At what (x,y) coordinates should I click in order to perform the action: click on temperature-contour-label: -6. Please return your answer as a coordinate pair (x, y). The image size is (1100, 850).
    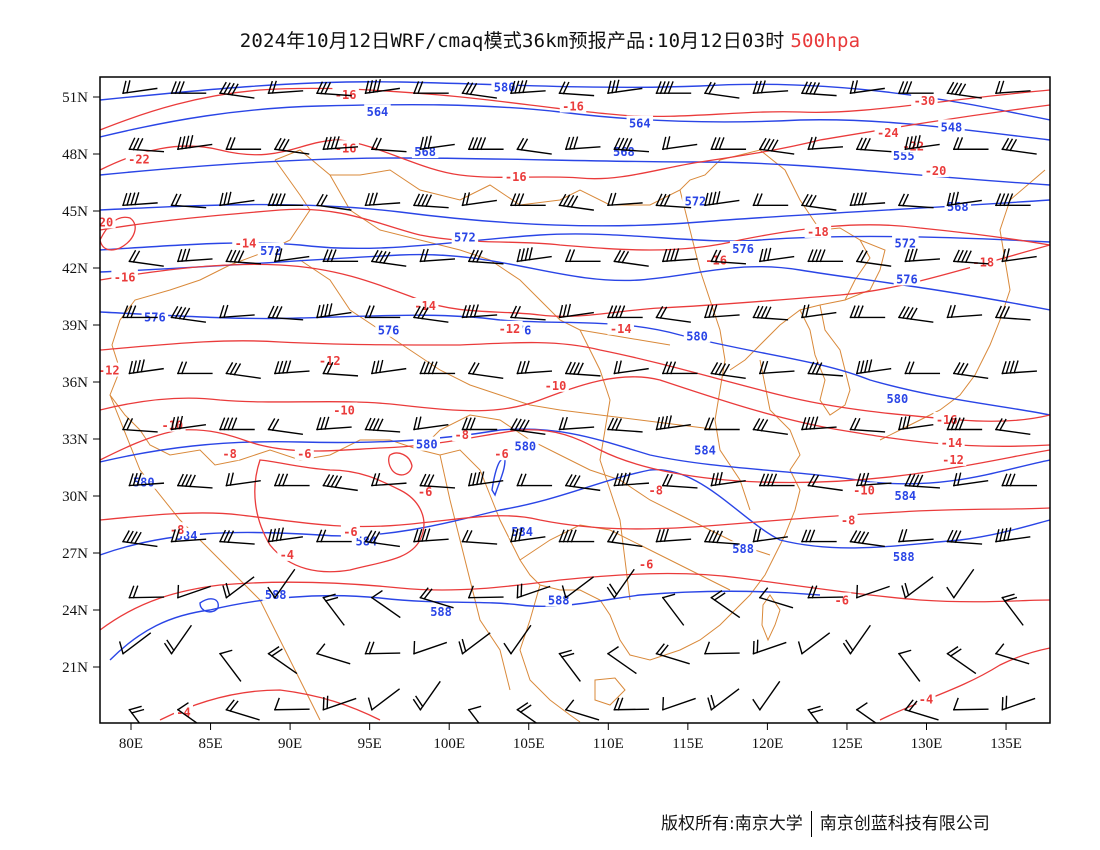
    Looking at the image, I should click on (350, 532).